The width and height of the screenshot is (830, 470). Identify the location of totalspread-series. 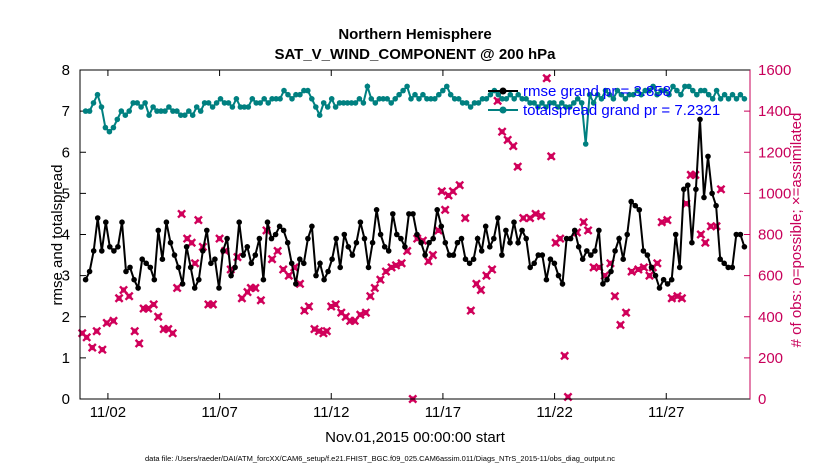
(415, 114).